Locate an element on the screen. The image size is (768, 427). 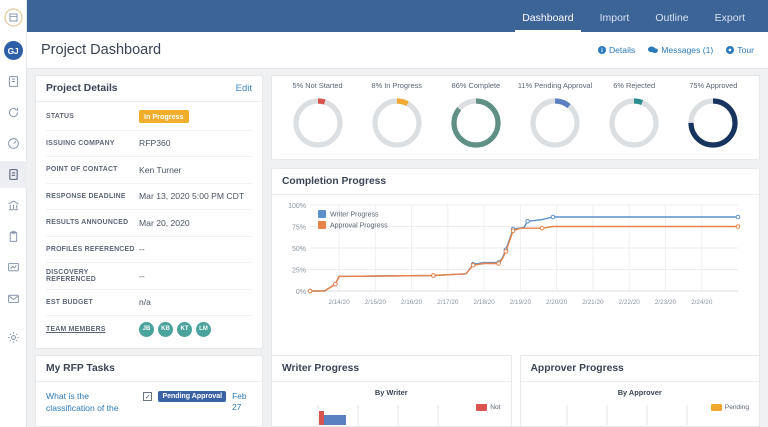
svg-text: 0% is located at coordinates (301, 292).